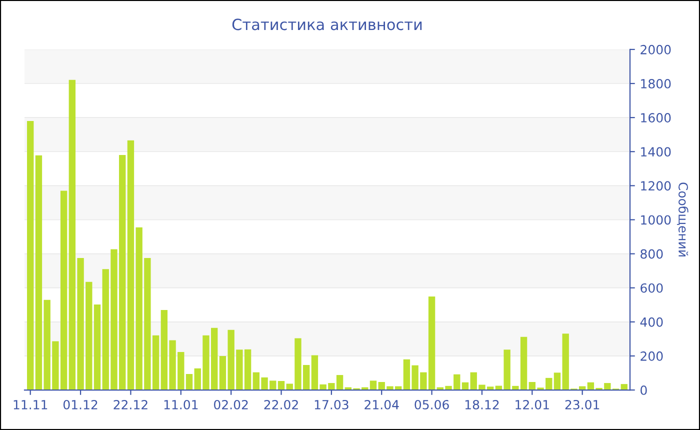 This screenshot has height=430, width=700. Describe the element at coordinates (655, 49) in the screenshot. I see `y-tick-label: 2000` at that location.